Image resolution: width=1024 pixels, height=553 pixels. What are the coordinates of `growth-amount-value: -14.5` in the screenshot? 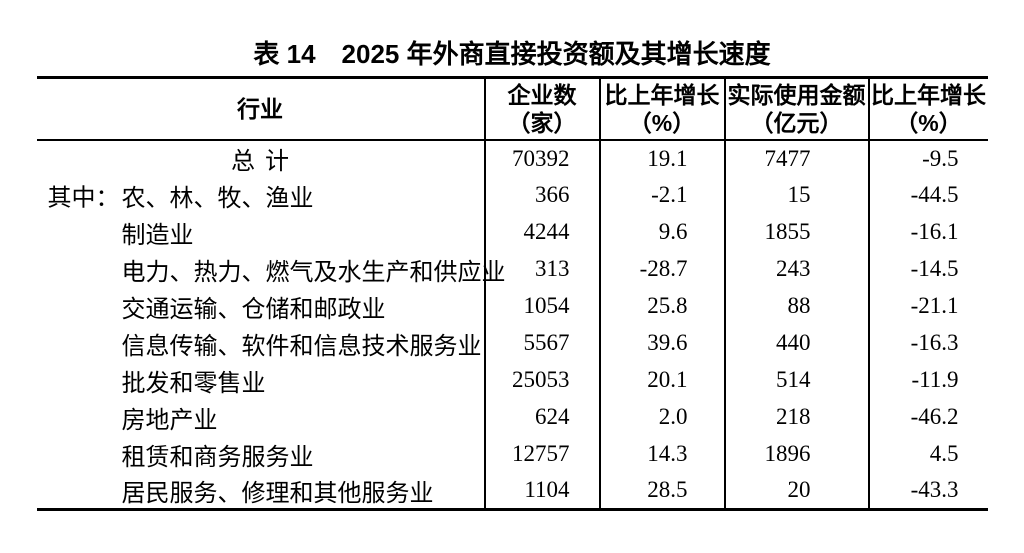 It's located at (927, 269).